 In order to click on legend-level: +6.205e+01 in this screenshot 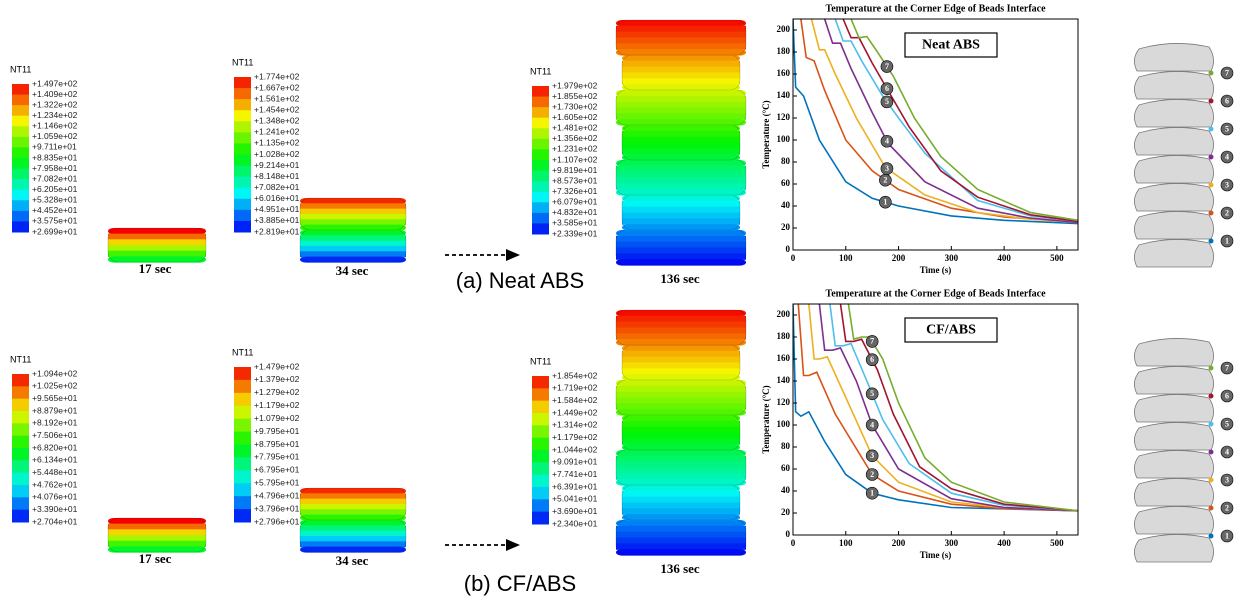, I will do `click(55, 189)`.